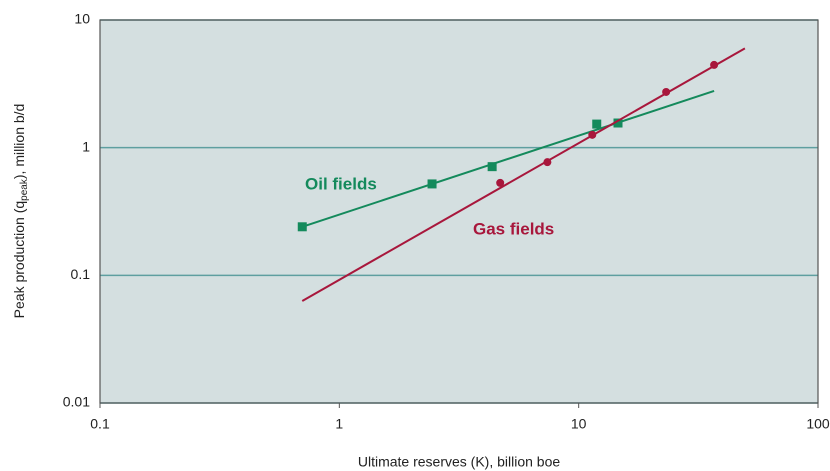  I want to click on y-label-part: Peak production (q, so click(19, 260).